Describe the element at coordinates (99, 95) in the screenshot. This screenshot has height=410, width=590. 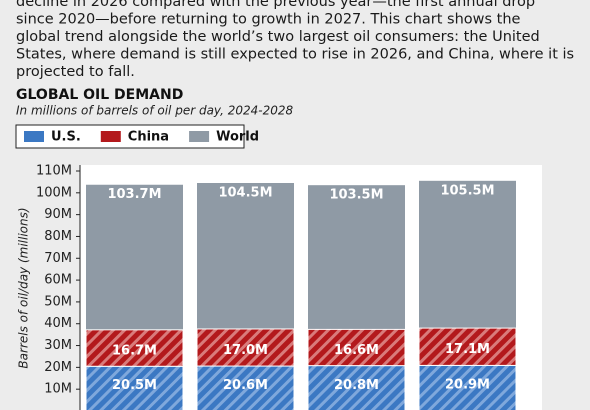
I see `chart-title: GLOBAL OIL DEMAND` at that location.